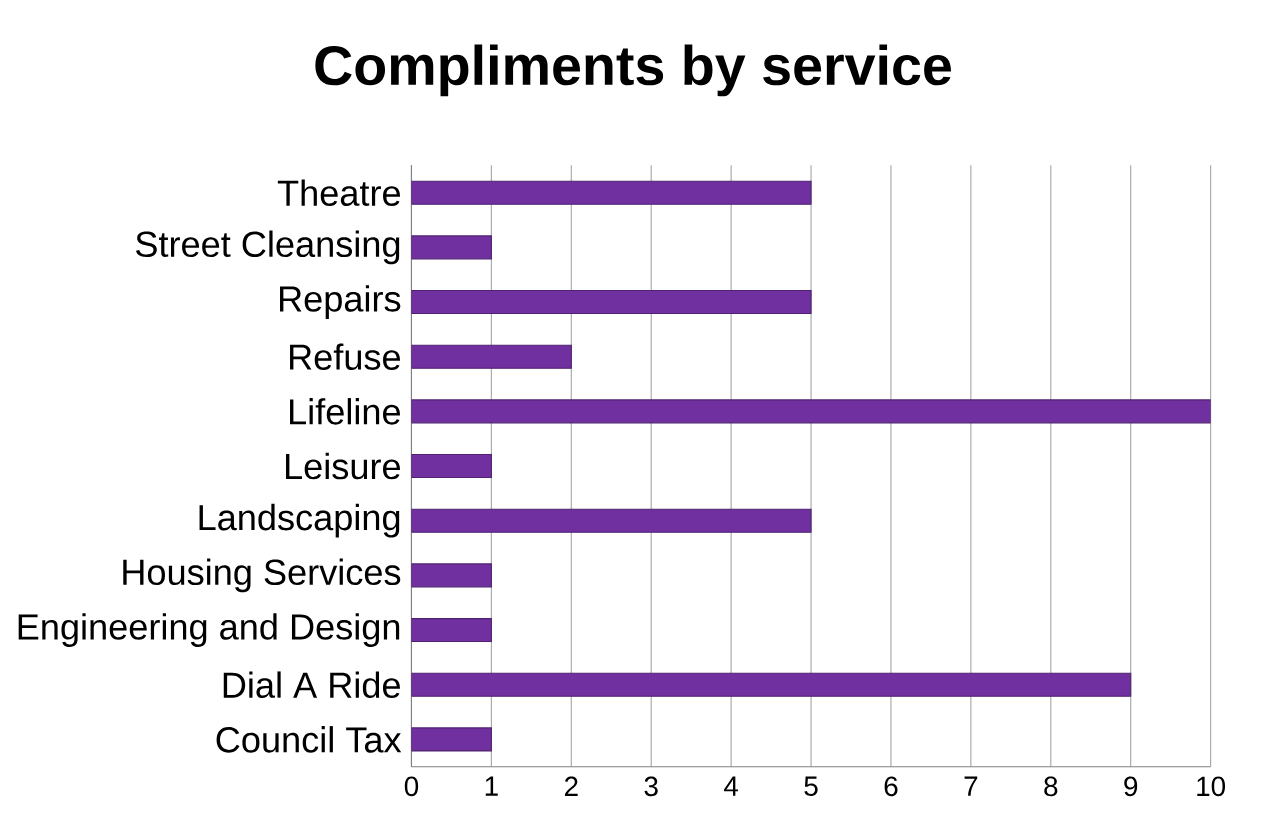  What do you see at coordinates (345, 356) in the screenshot?
I see `y-tick-label: Refuse` at bounding box center [345, 356].